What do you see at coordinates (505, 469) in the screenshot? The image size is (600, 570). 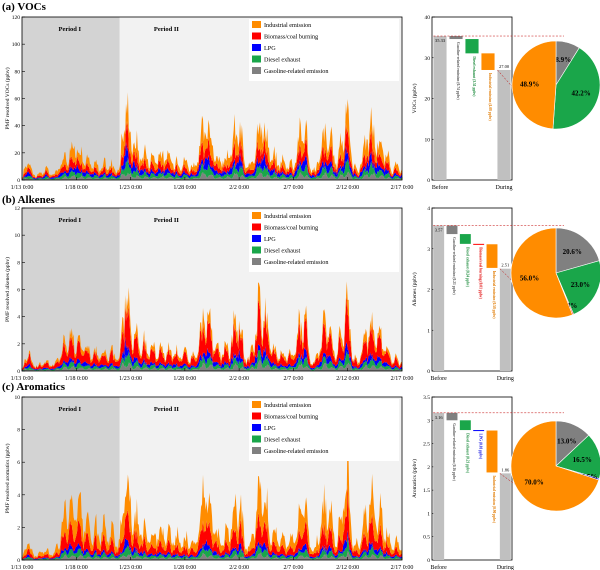 I see `during-value-label: 1.86` at bounding box center [505, 469].